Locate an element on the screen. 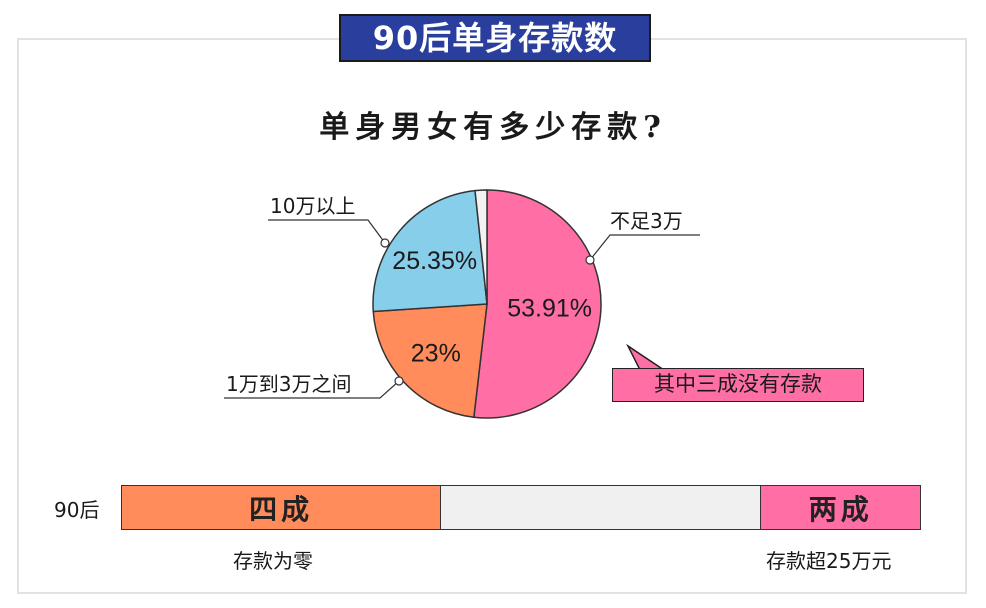 The image size is (986, 608). leader-line-1w-3w is located at coordinates (312, 389).